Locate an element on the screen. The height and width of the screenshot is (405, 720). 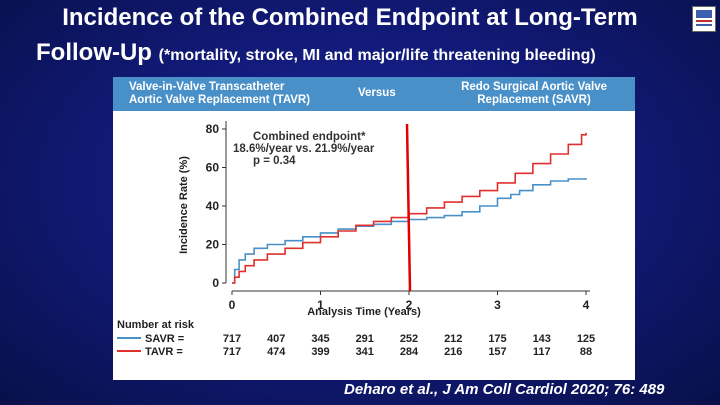
slide-title-main: Follow-Up is located at coordinates (94, 52).